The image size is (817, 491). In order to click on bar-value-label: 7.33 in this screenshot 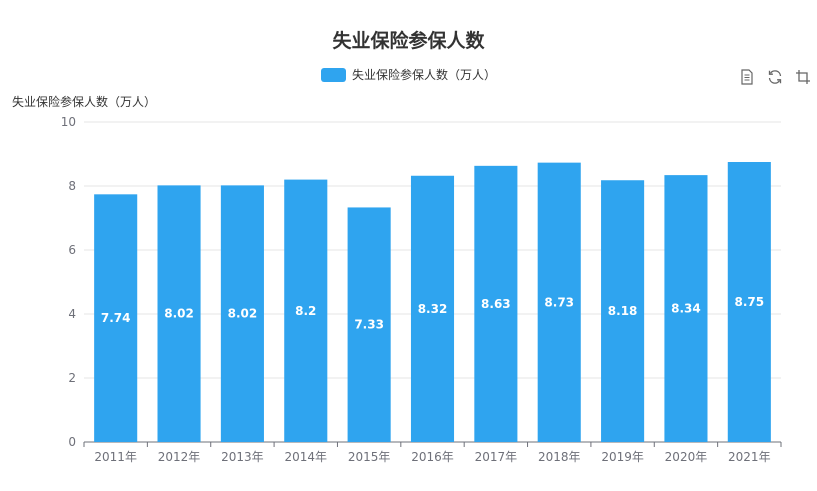, I will do `click(369, 325)`.